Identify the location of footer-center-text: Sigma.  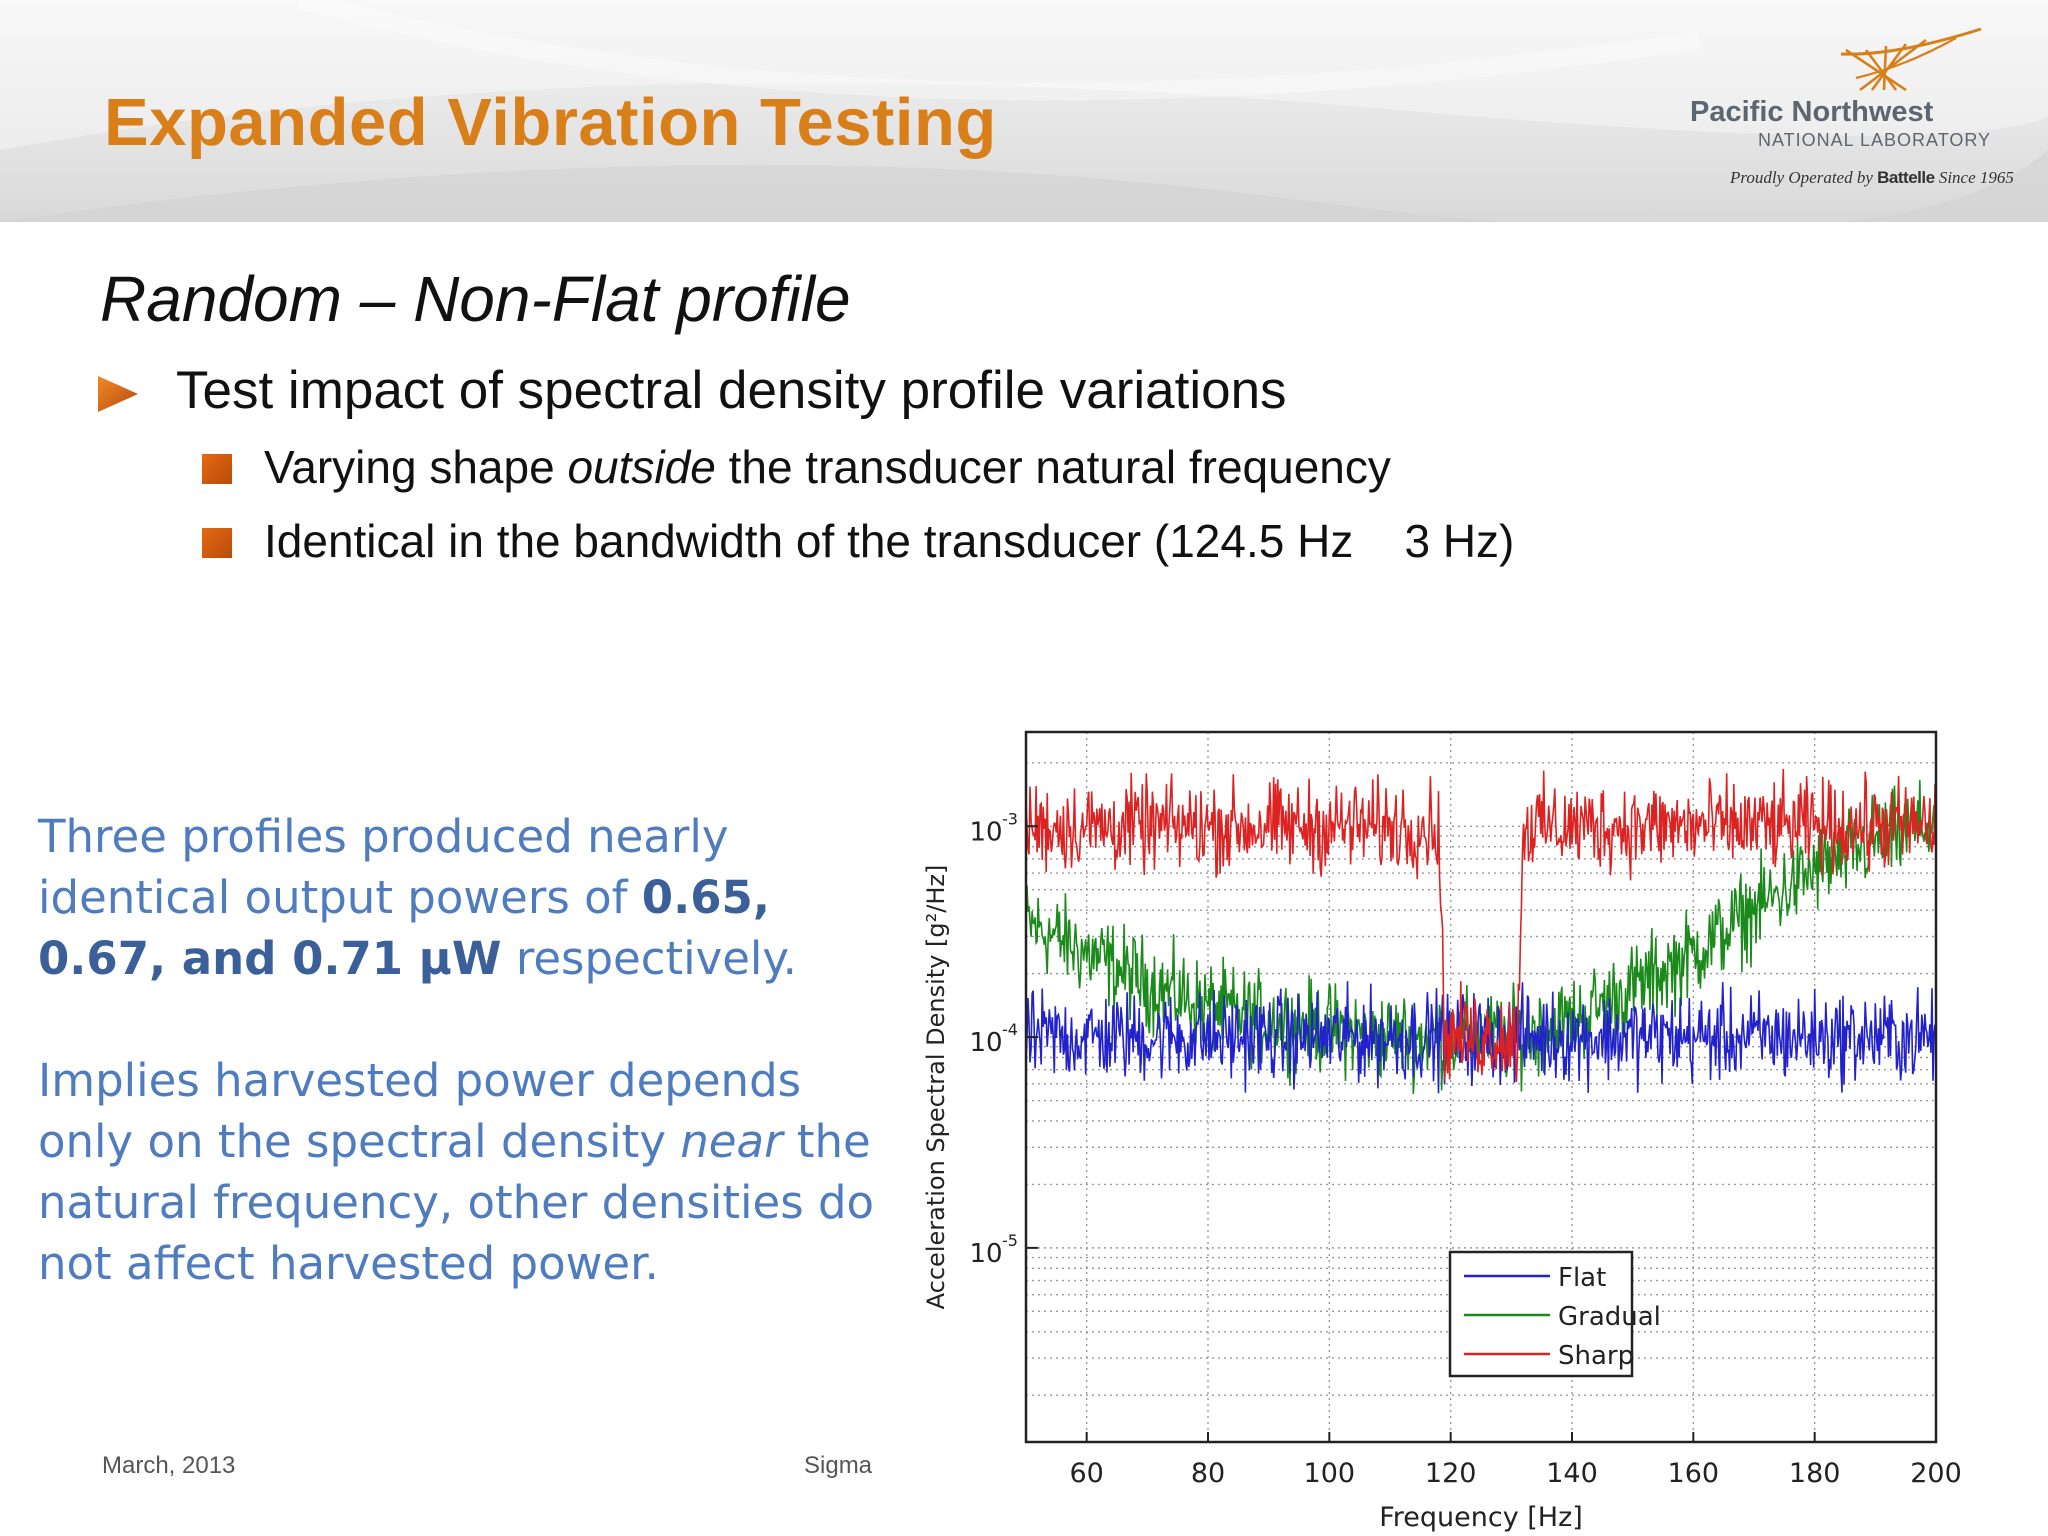
(838, 1465).